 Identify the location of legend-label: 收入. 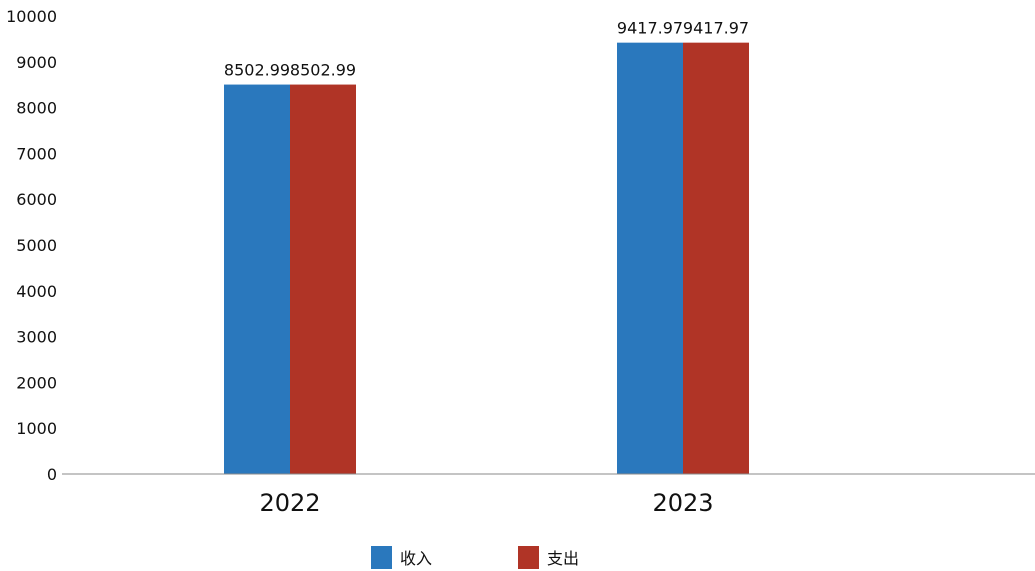
(416, 558).